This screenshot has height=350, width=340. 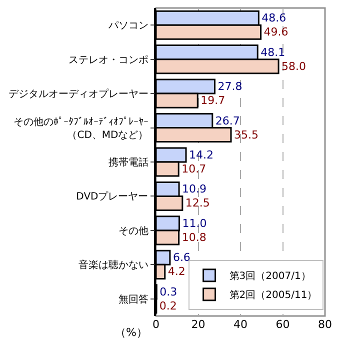 What do you see at coordinates (156, 324) in the screenshot?
I see `x-tick-label: 0` at bounding box center [156, 324].